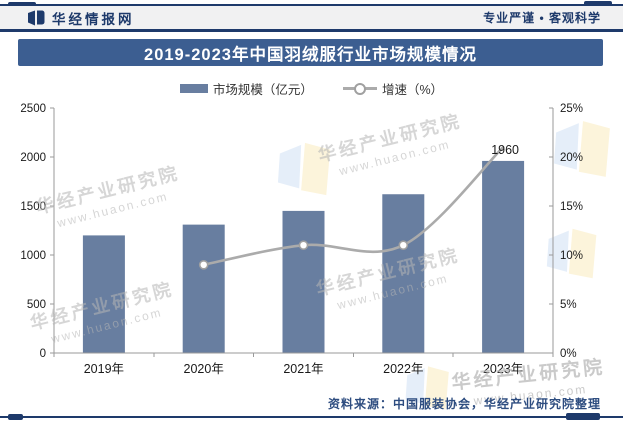  What do you see at coordinates (311, 19) in the screenshot?
I see `header-bar: 华经情报网 专业严谨 • 客观科学` at bounding box center [311, 19].